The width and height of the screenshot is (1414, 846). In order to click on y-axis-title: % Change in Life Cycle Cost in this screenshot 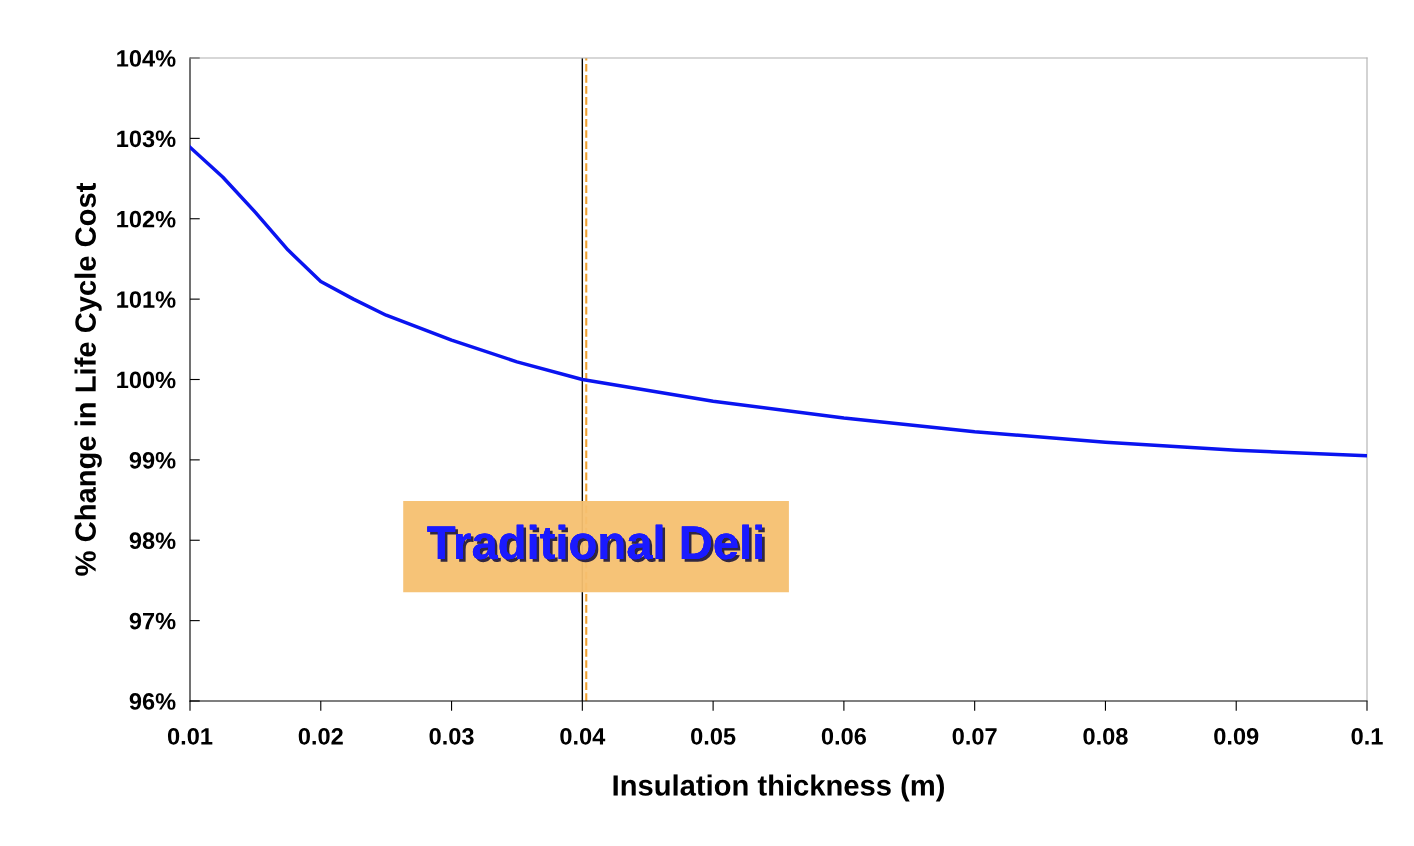, I will do `click(88, 379)`.